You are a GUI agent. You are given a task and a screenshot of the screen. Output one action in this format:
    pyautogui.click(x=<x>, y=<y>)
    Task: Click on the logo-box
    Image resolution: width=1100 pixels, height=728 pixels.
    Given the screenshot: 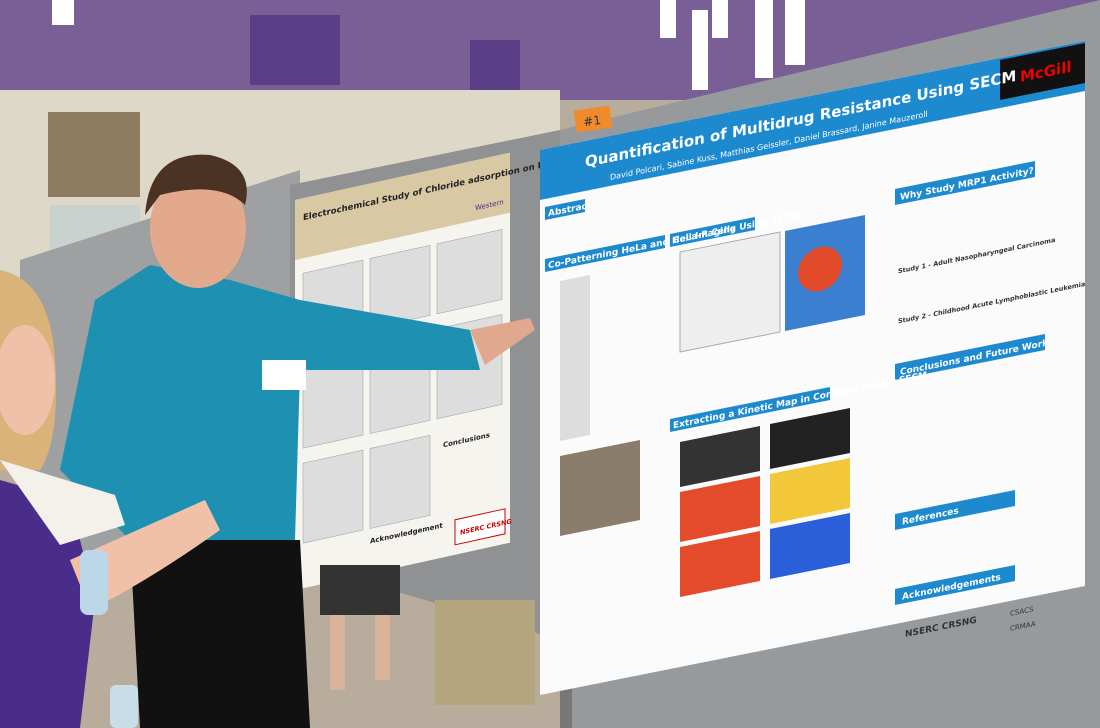 What is the action you would take?
    pyautogui.click(x=1042, y=71)
    